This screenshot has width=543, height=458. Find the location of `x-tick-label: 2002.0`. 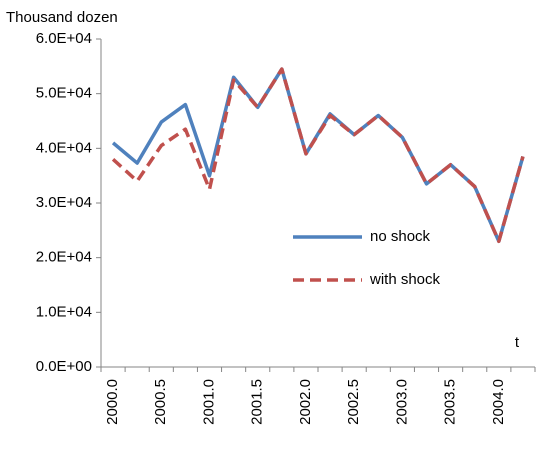

x-tick-label: 2002.0 is located at coordinates (305, 402).